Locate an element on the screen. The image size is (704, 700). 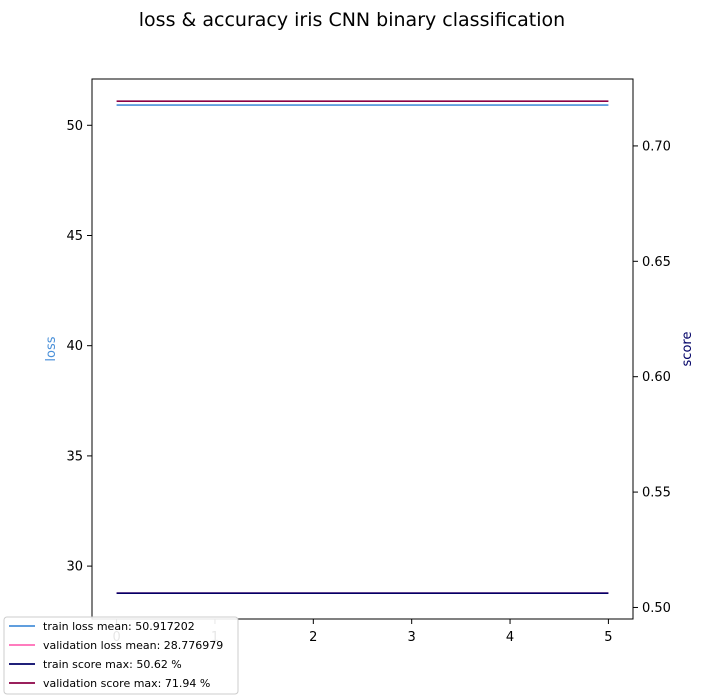
y-left-tick-label: 30 is located at coordinates (74, 567).